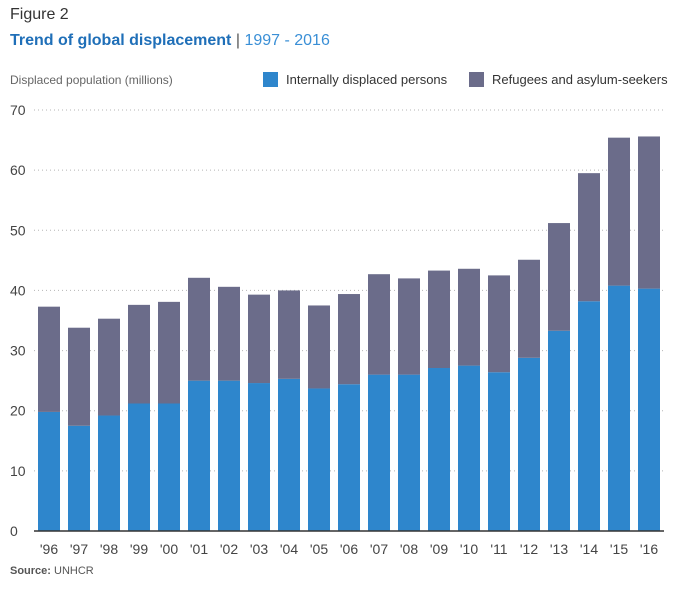 The height and width of the screenshot is (594, 677). I want to click on x-tick-label: '15, so click(619, 549).